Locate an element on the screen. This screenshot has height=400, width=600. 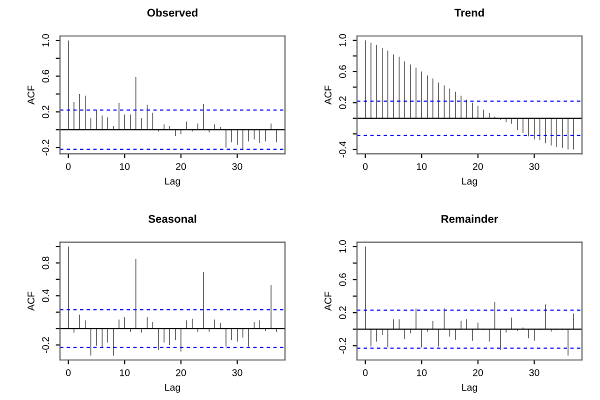
y-tick-label: 0.4 is located at coordinates (46, 295).